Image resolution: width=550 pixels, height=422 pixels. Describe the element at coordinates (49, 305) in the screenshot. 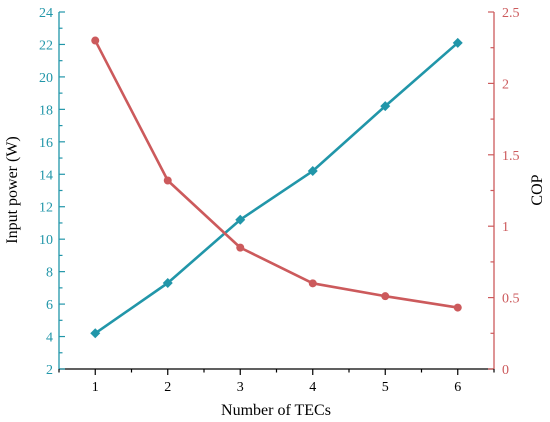

I see `left-y-tick-label: 6` at that location.